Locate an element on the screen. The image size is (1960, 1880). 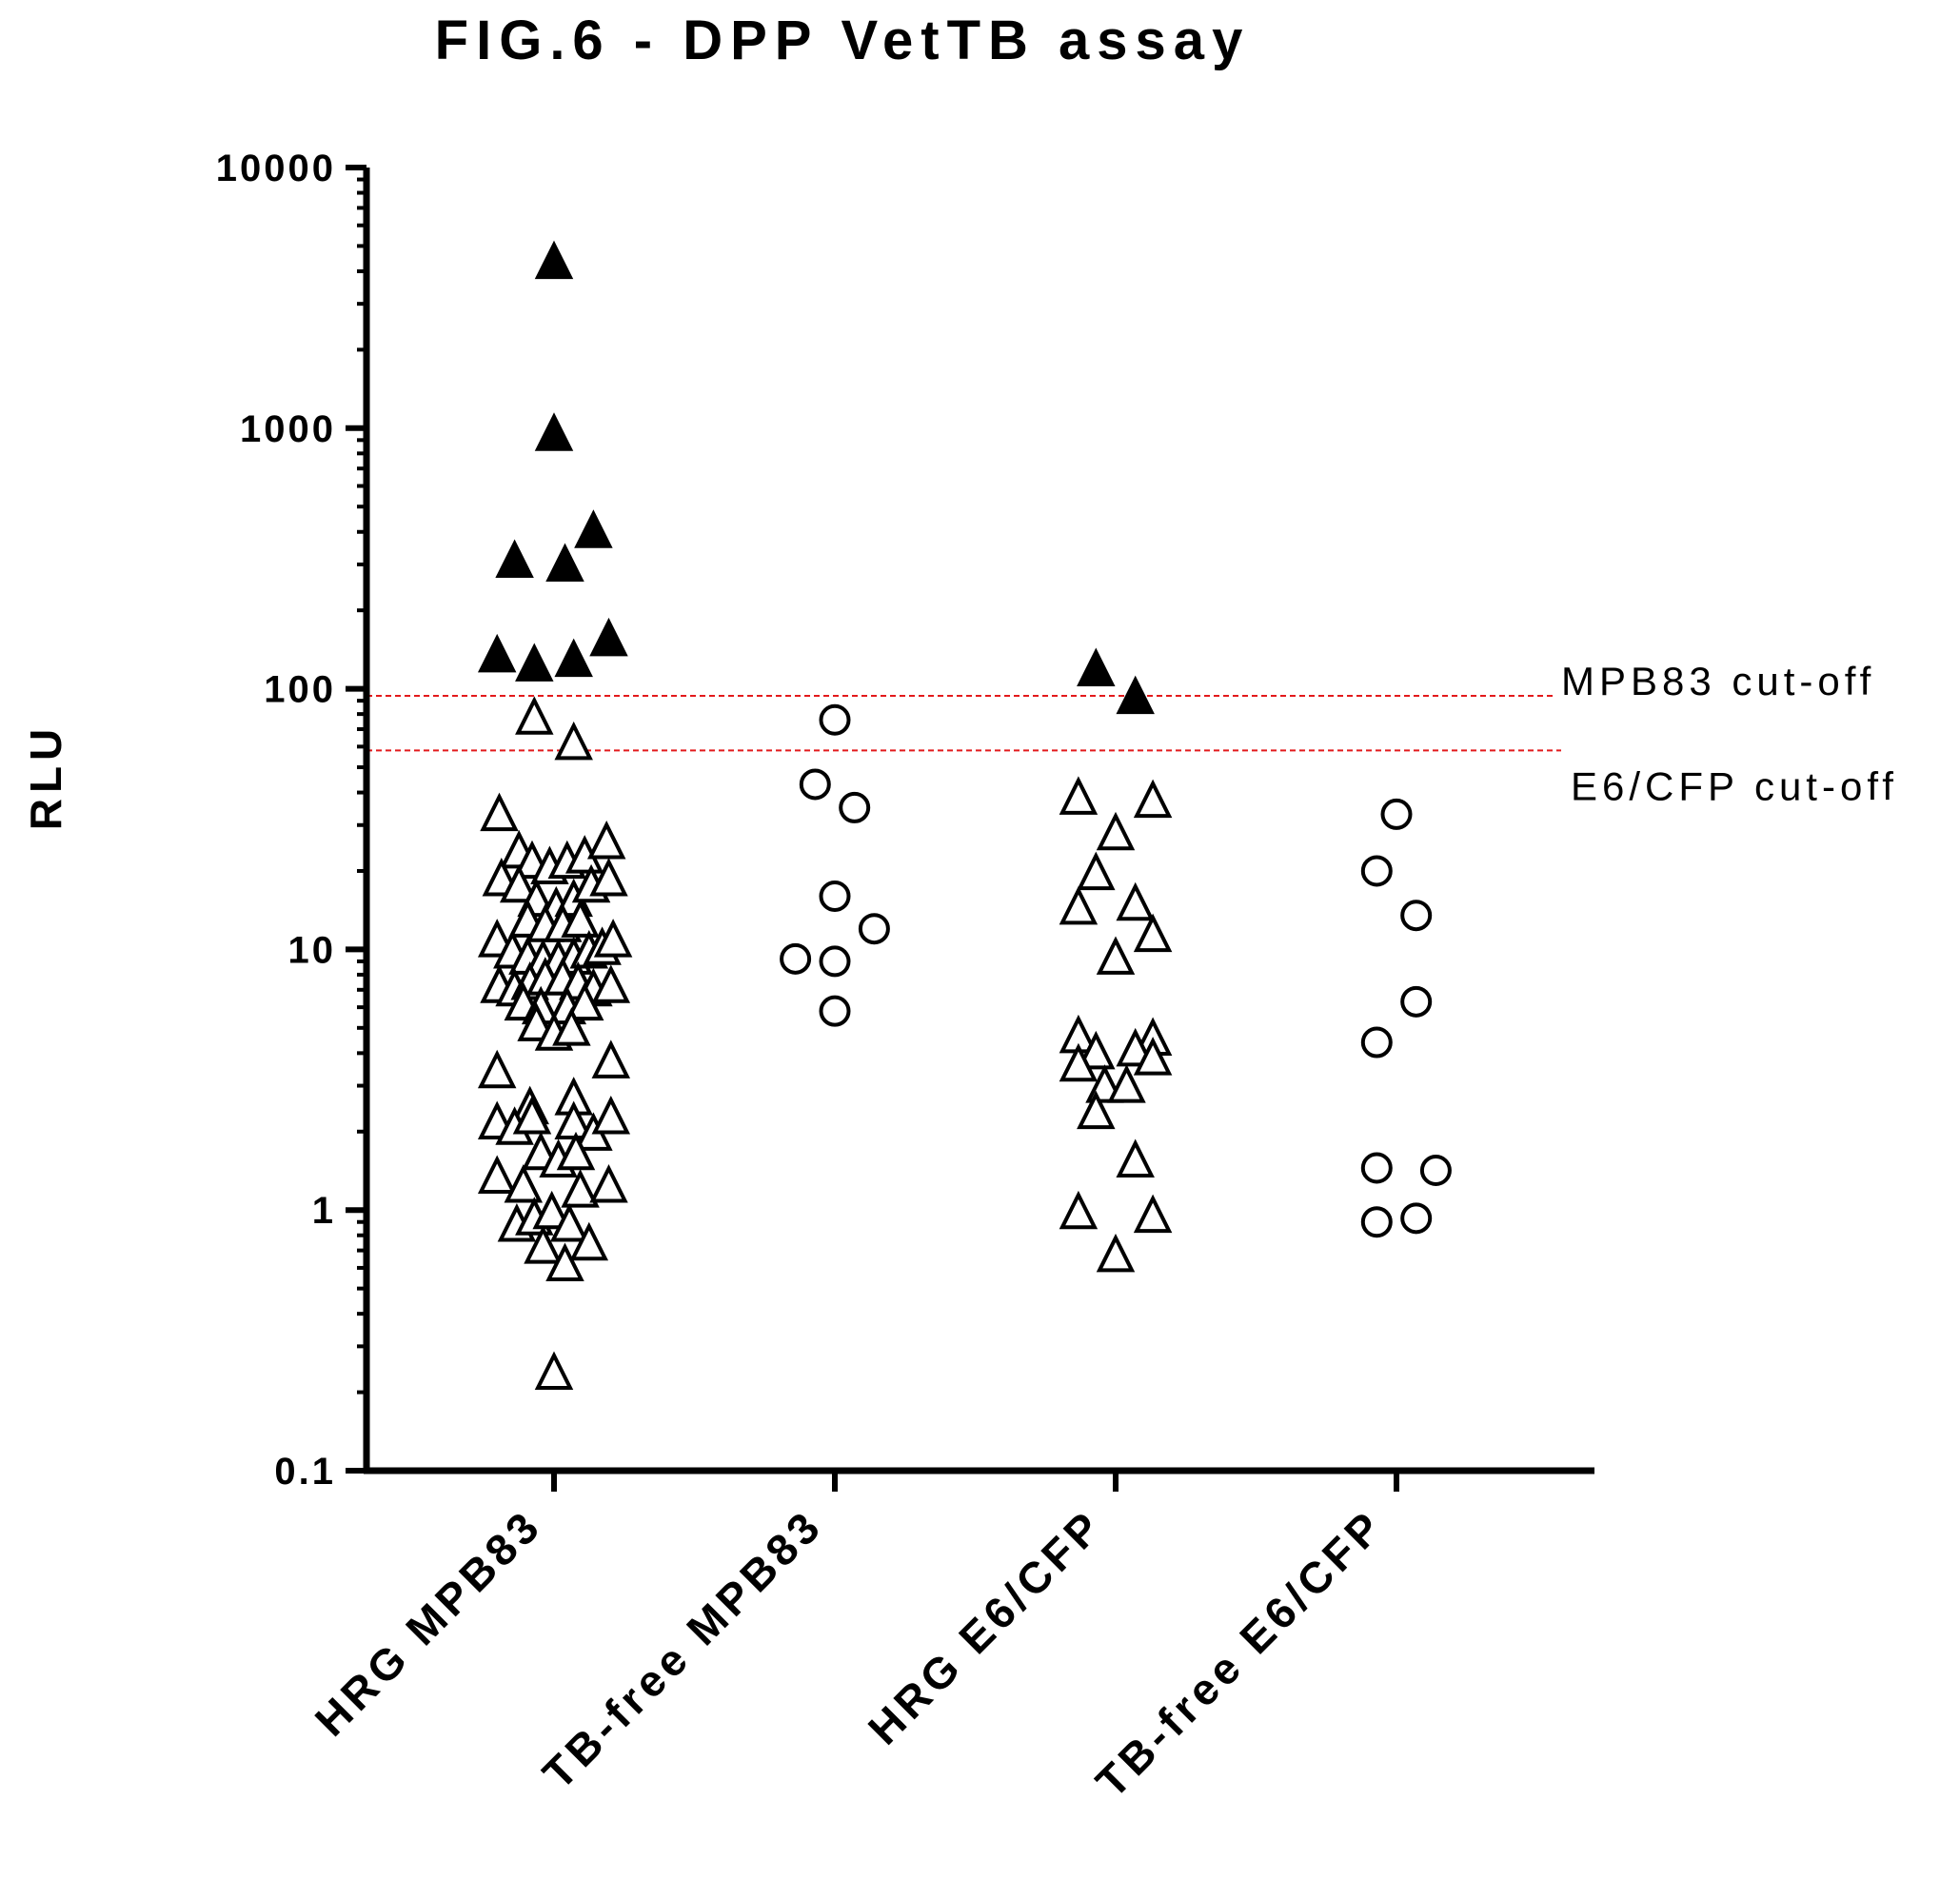
y-tick-label: 10 is located at coordinates (312, 950).